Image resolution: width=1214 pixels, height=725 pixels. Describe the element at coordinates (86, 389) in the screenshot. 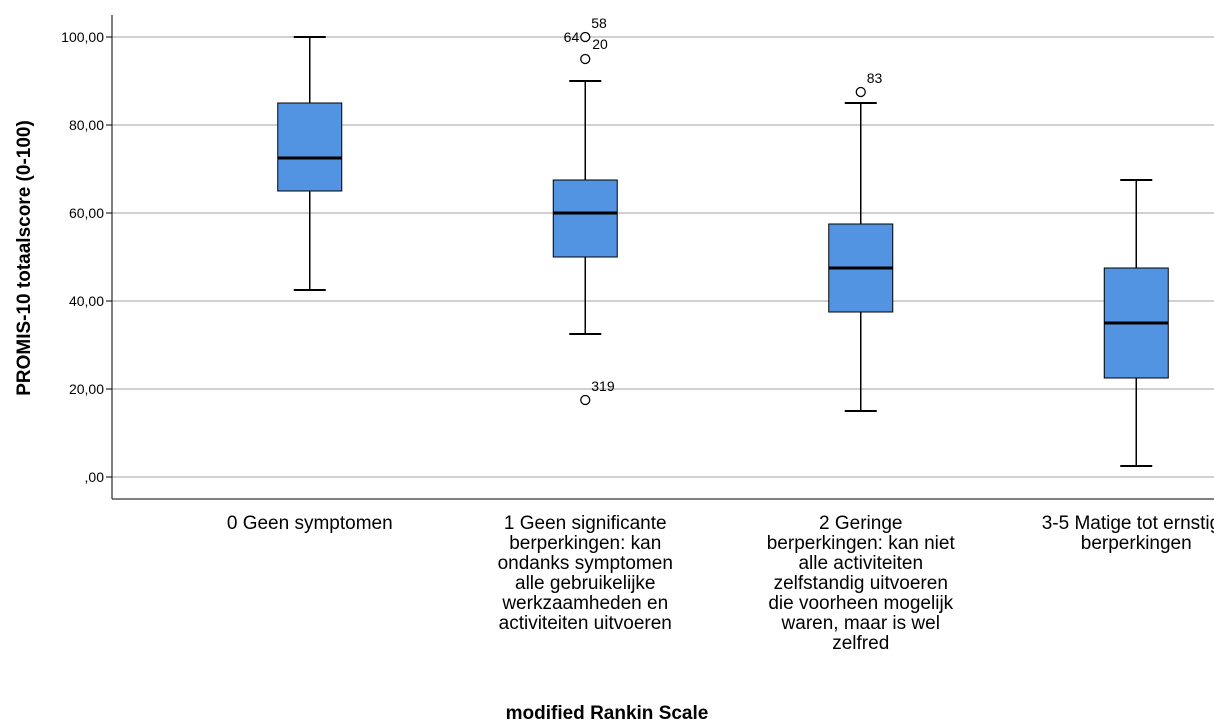

I see `y-tick-label: 20,00` at that location.